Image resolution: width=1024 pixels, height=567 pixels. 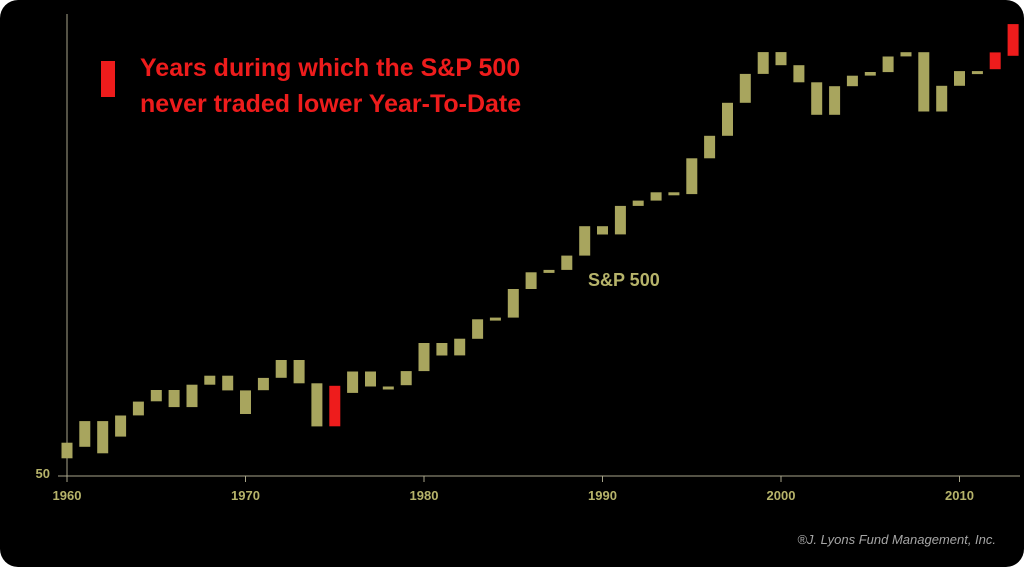 What do you see at coordinates (103, 437) in the screenshot?
I see `bar-1962` at bounding box center [103, 437].